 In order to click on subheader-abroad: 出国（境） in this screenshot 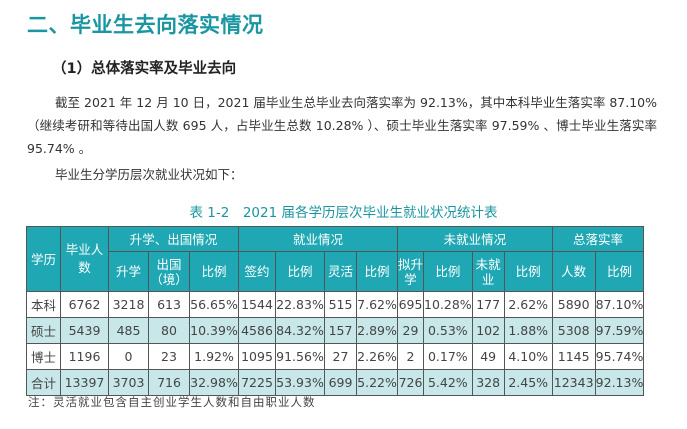, I will do `click(169, 271)`.